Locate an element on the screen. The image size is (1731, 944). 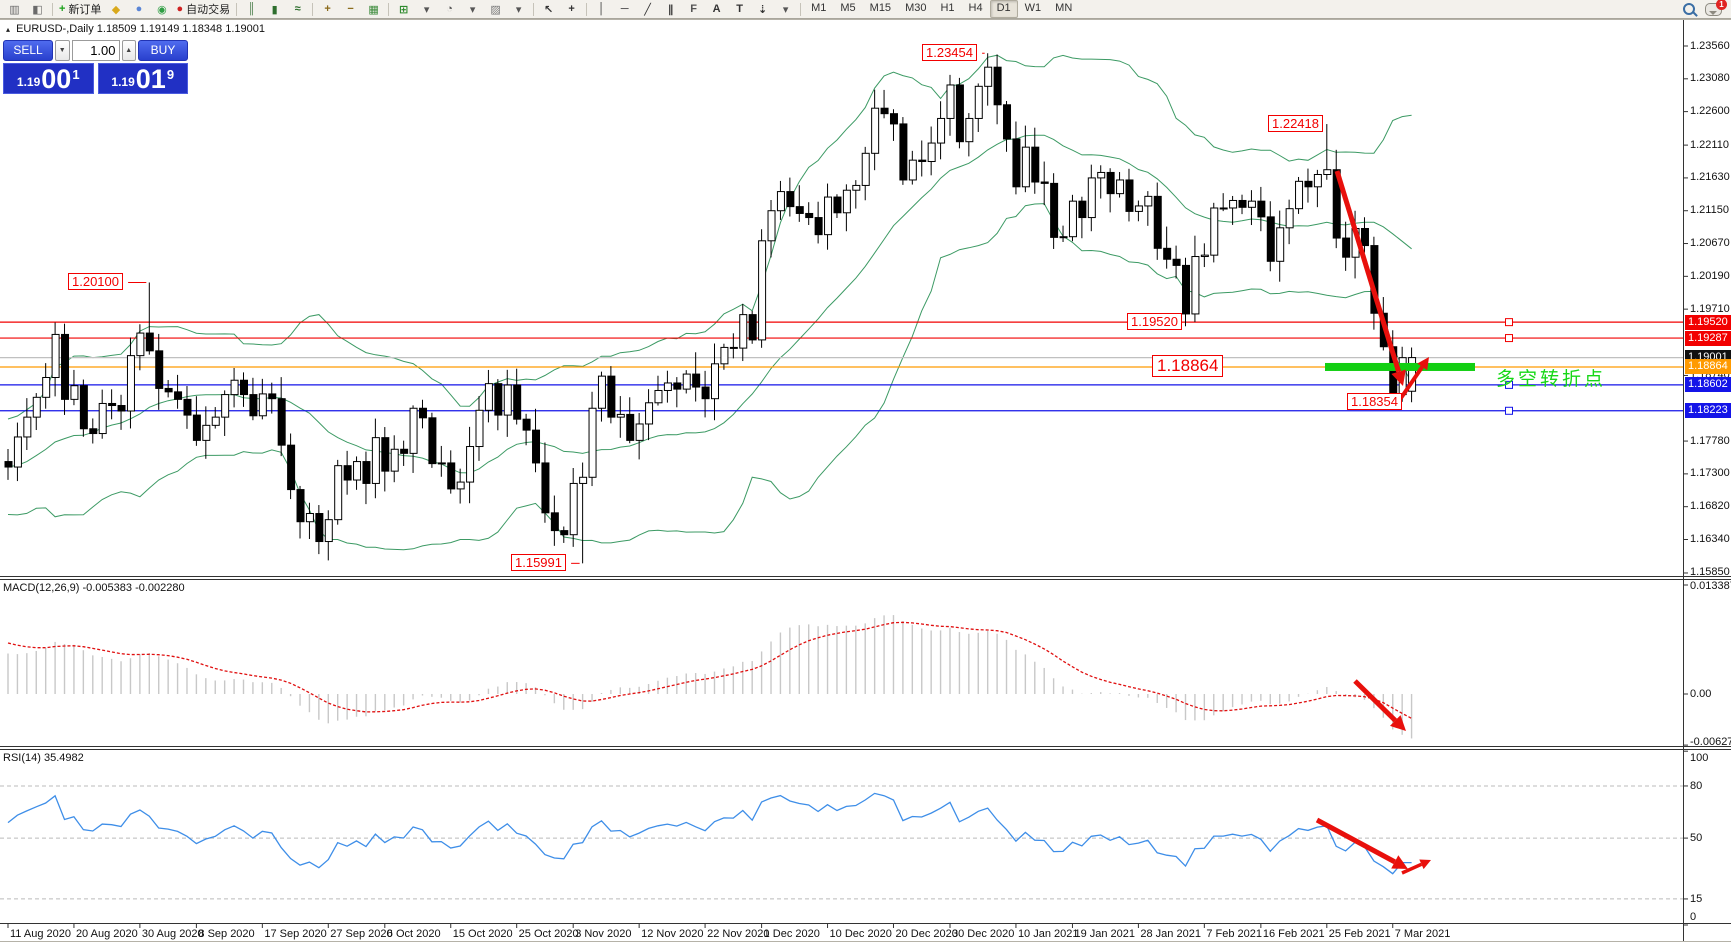
zoom-in-button: + is located at coordinates (327, 9).